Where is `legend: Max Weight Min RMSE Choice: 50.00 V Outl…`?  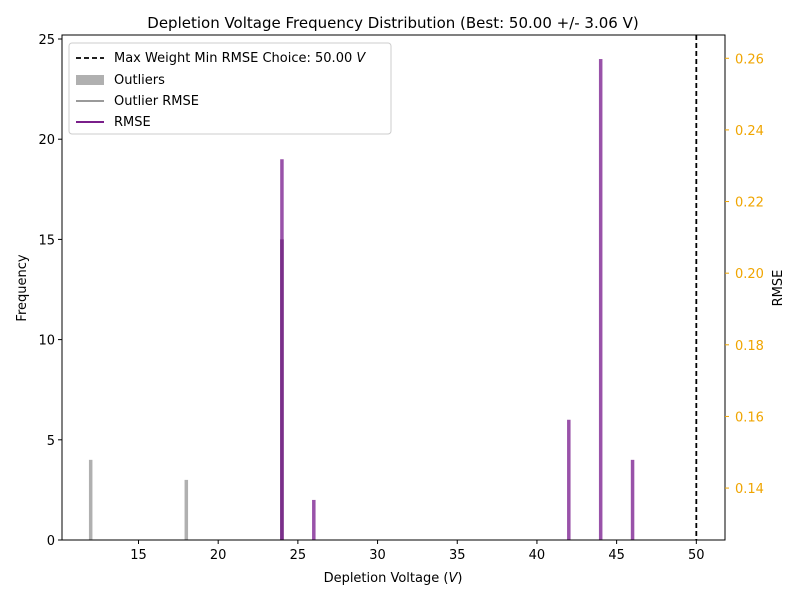
legend: Max Weight Min RMSE Choice: 50.00 V Outl… is located at coordinates (230, 88).